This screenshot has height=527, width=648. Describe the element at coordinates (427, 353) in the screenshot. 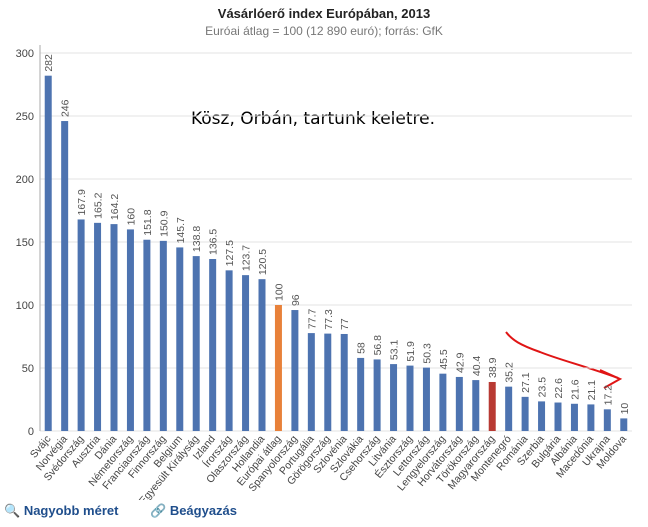

I see `value-label: 50.3` at that location.